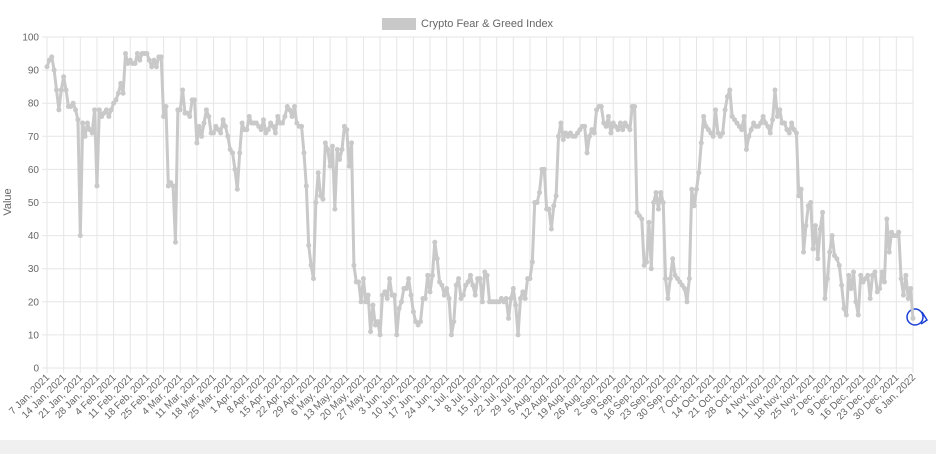 The image size is (936, 459). I want to click on y-tick-label: 70, so click(34, 137).